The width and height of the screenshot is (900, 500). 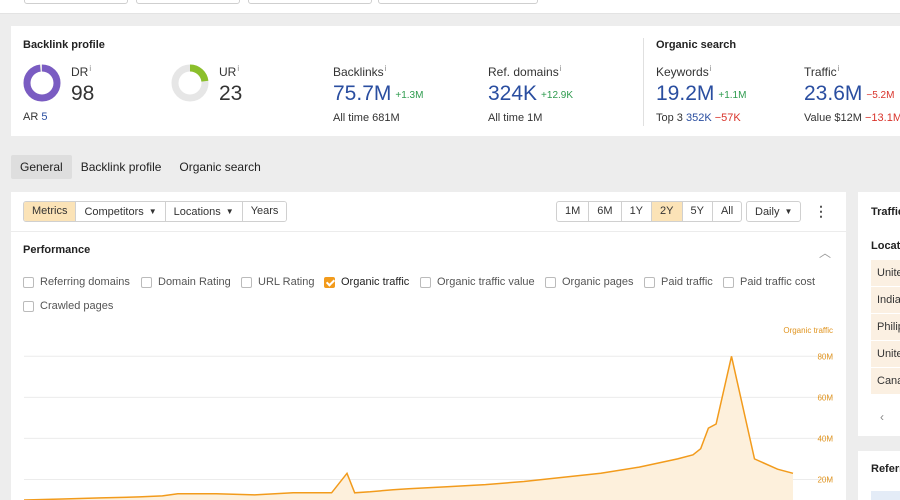 What do you see at coordinates (277, 282) in the screenshot?
I see `checkbox-url-rating: URL Rating` at bounding box center [277, 282].